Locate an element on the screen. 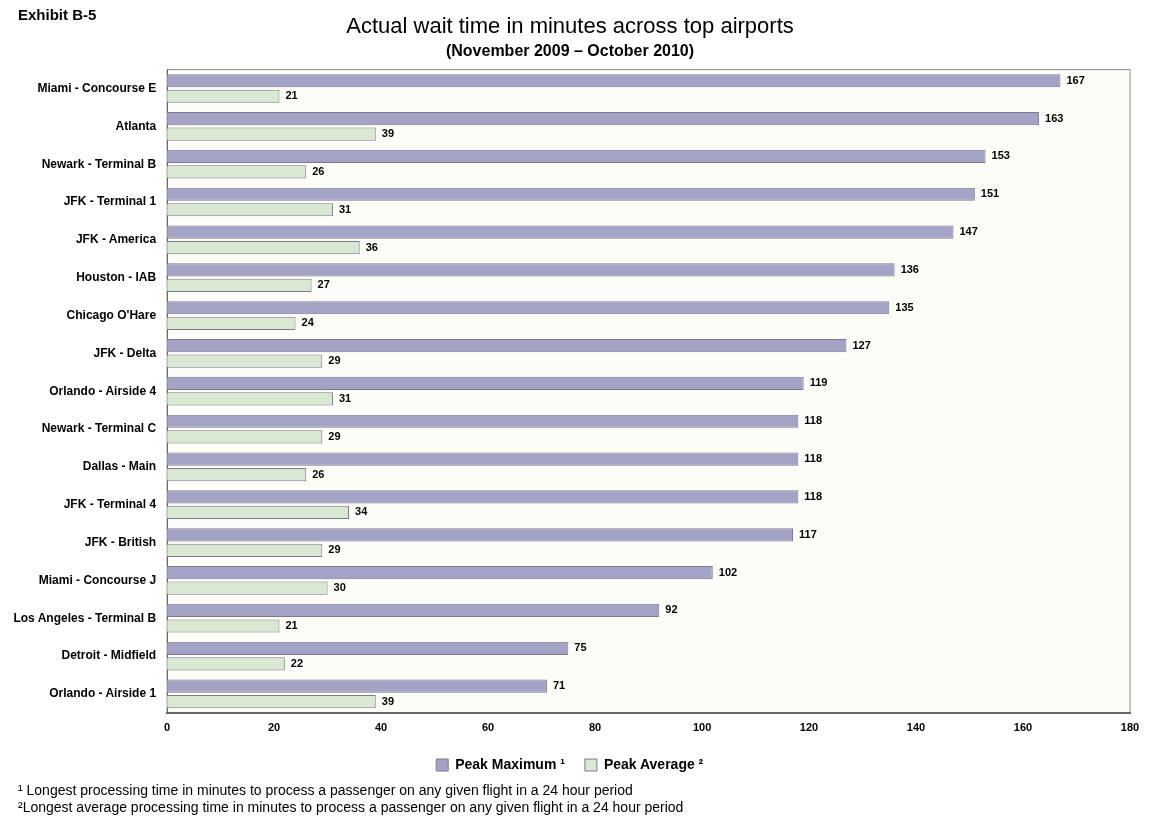 The height and width of the screenshot is (825, 1166). x-tick-label: 160 is located at coordinates (1023, 727).